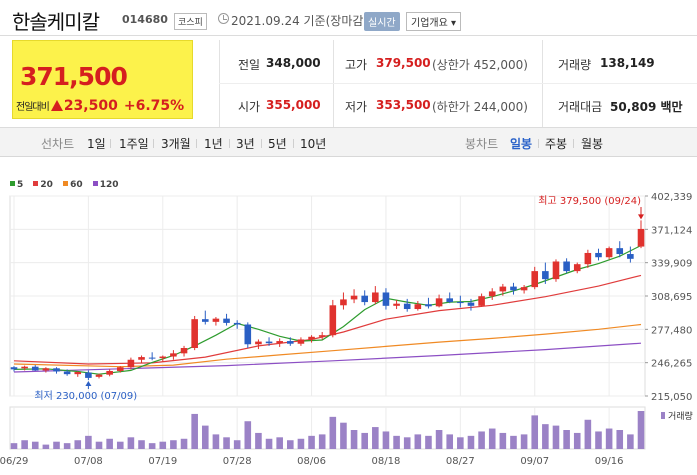 Image resolution: width=697 pixels, height=475 pixels. I want to click on legend-ma5: 5, so click(16, 185).